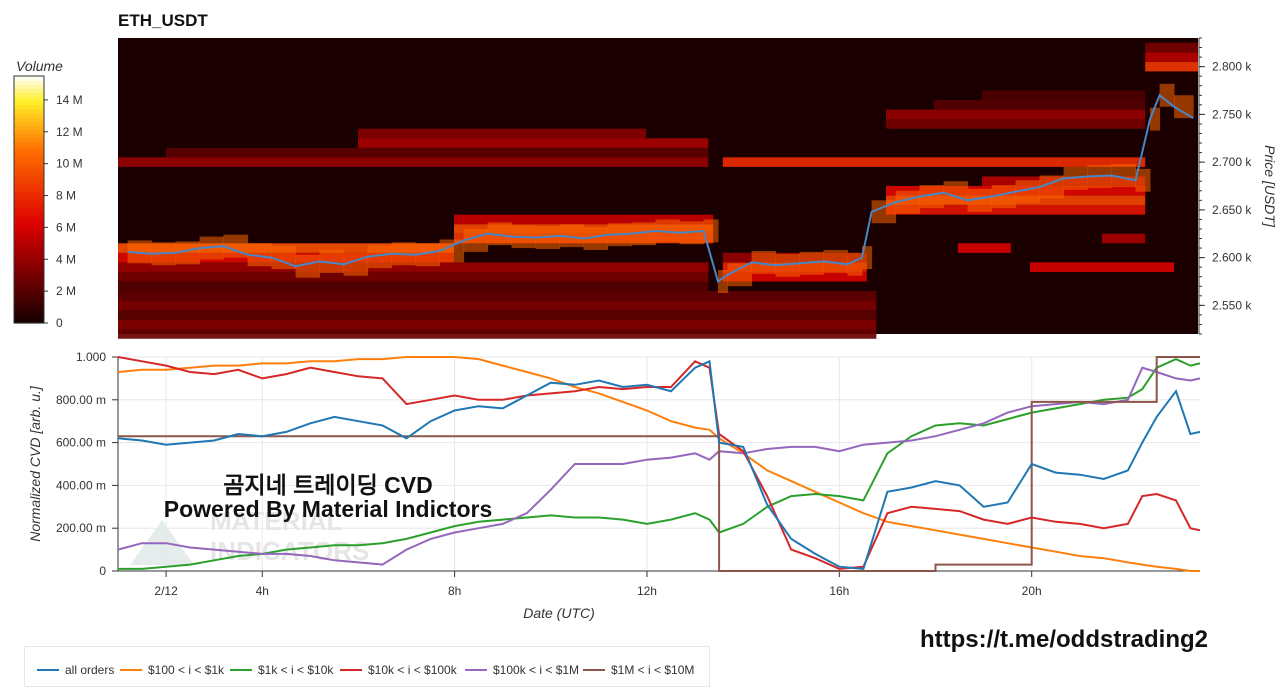 The width and height of the screenshot is (1280, 687). Describe the element at coordinates (276, 521) in the screenshot. I see `watermark-text: MATERIAL` at that location.